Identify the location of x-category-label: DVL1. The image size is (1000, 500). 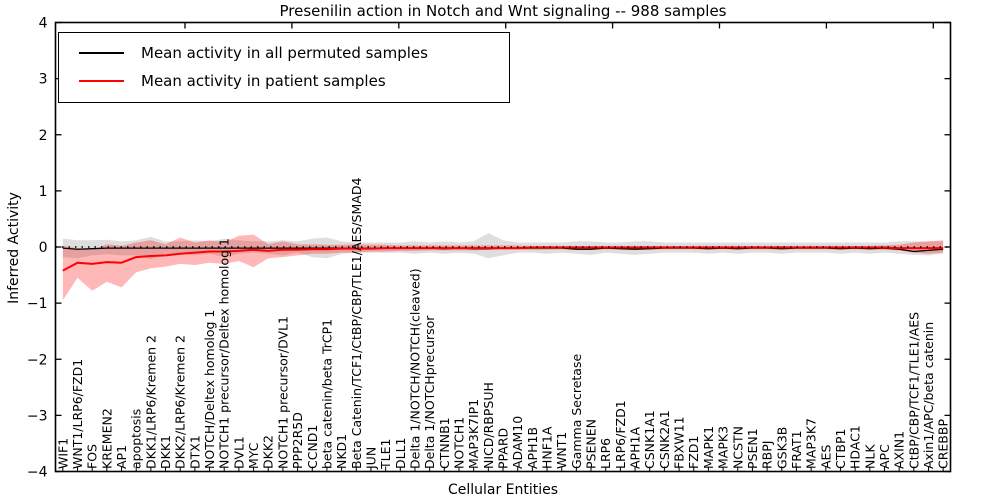
(238, 452).